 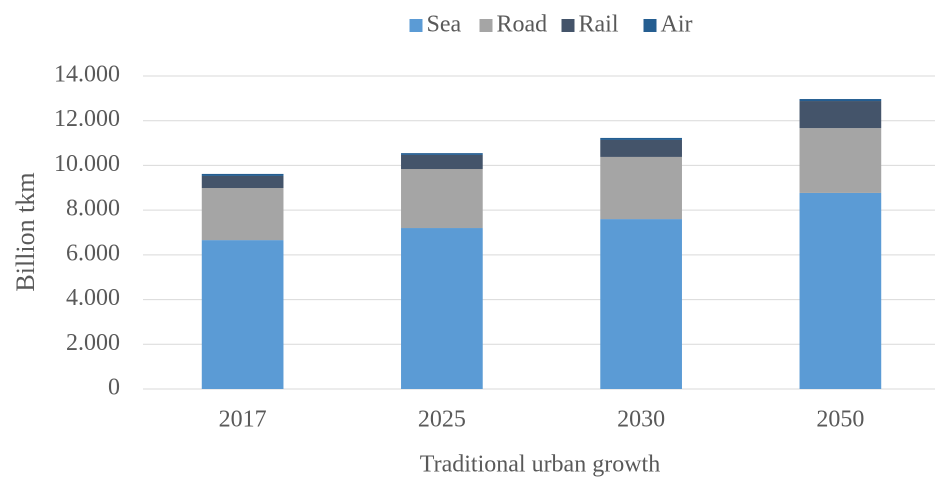 I want to click on x-tick-label: 2017, so click(x=243, y=420).